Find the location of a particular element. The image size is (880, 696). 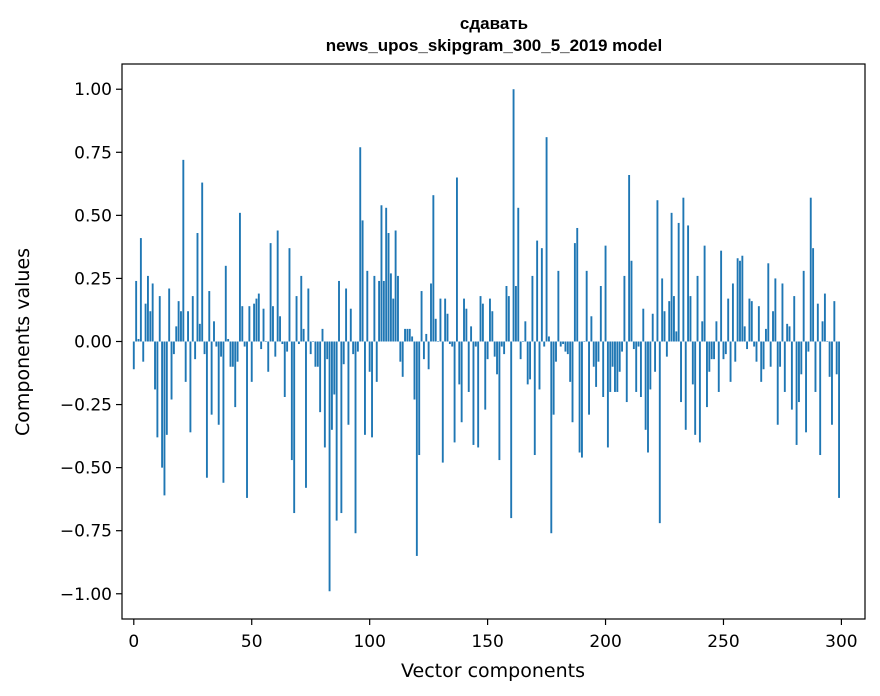

x-axis-label: Vector components is located at coordinates (493, 671).